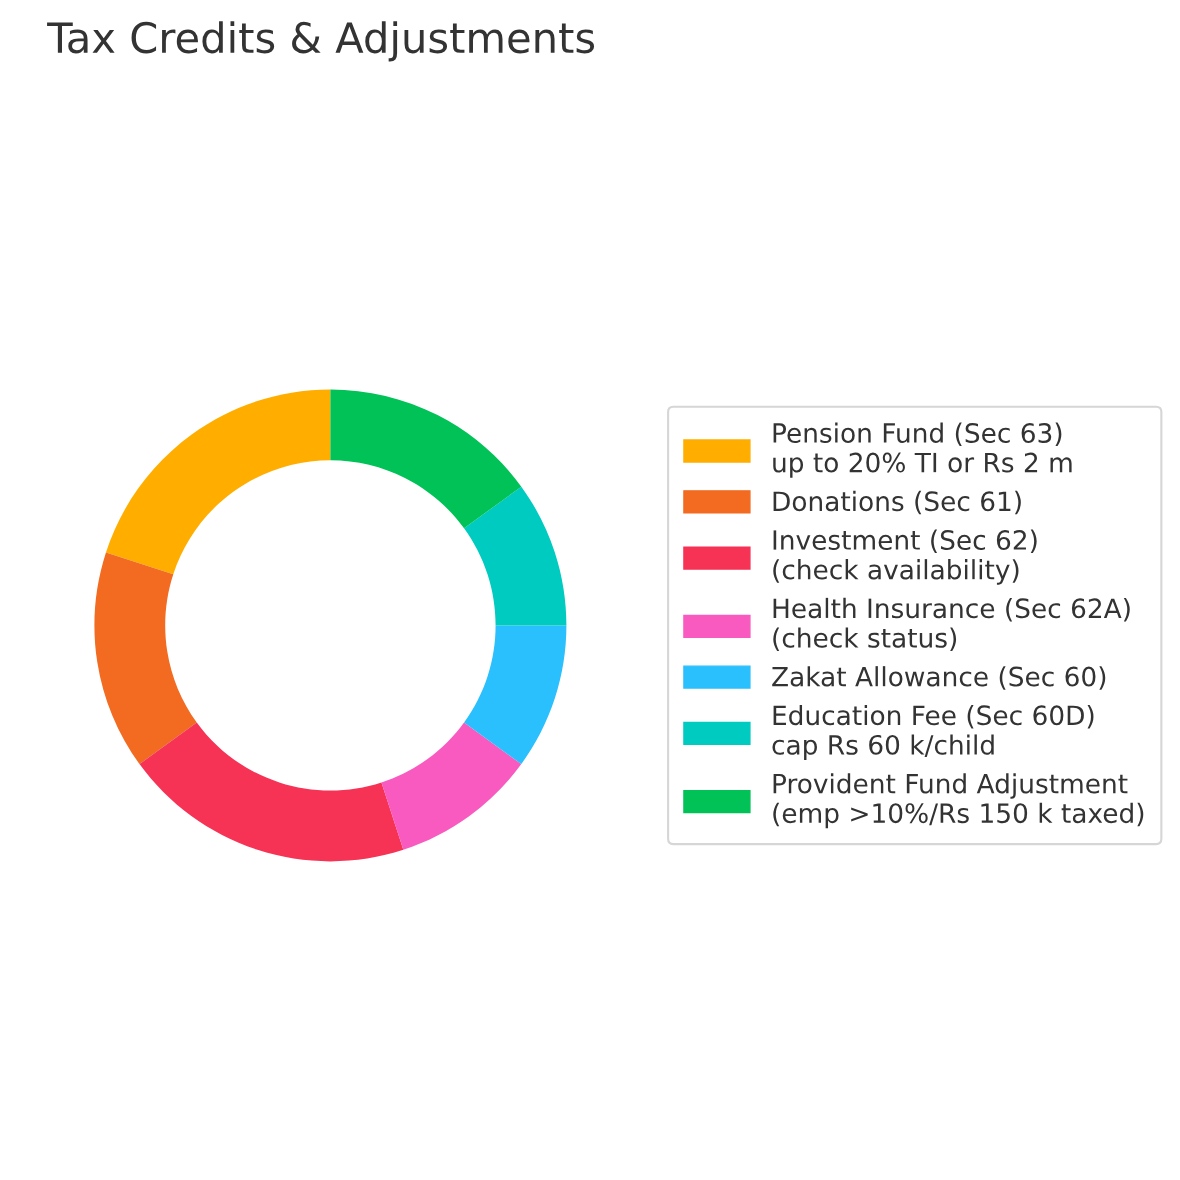 The width and height of the screenshot is (1180, 1180). I want to click on legend-label: Pension Fund (Sec 63) up to 20% TI or Rs 2 m, so click(922, 450).